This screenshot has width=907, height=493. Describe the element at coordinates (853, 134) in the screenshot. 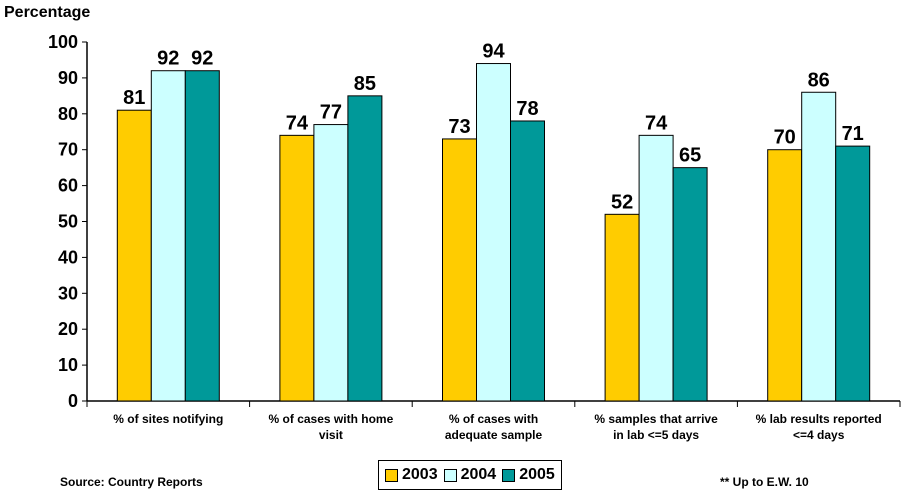

I see `data-label-2005-cat-4: 71` at that location.